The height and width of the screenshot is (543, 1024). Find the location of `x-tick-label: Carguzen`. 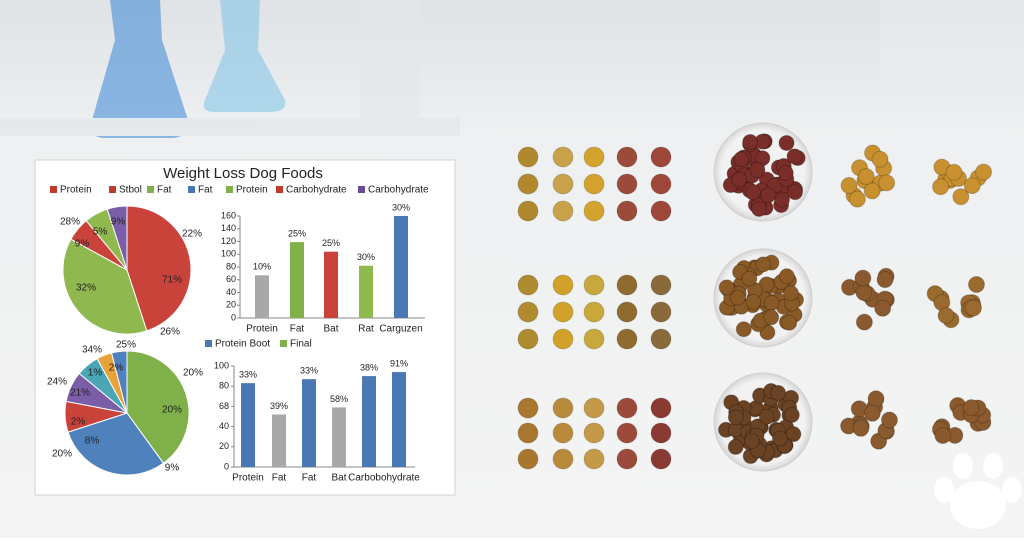

x-tick-label: Carguzen is located at coordinates (400, 329).